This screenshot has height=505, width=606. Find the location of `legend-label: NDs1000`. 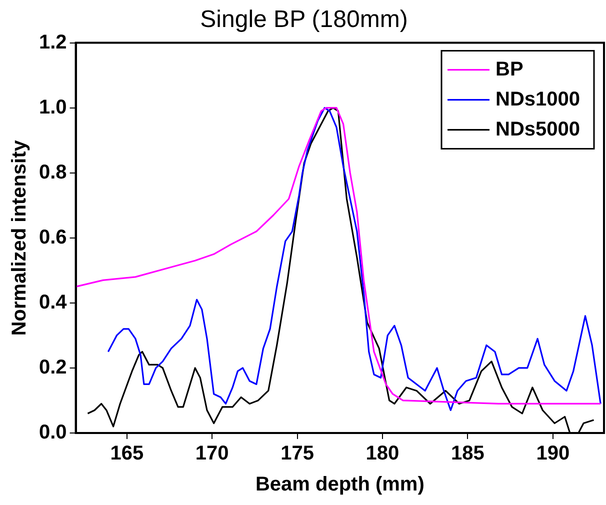

legend-label: NDs1000 is located at coordinates (538, 99).